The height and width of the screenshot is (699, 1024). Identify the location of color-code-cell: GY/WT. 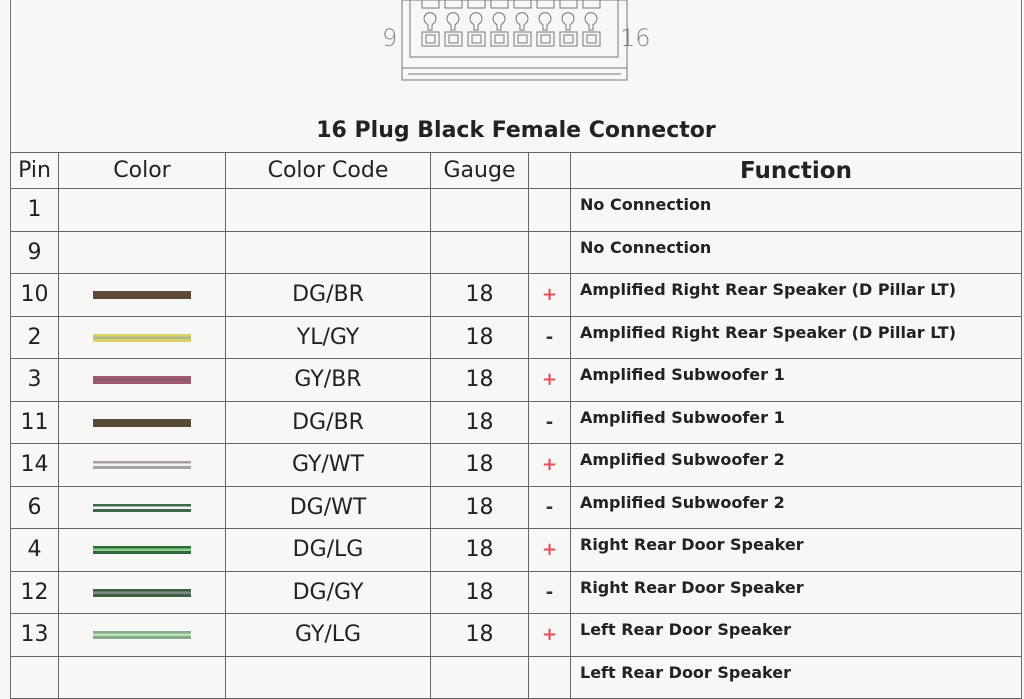
(328, 465).